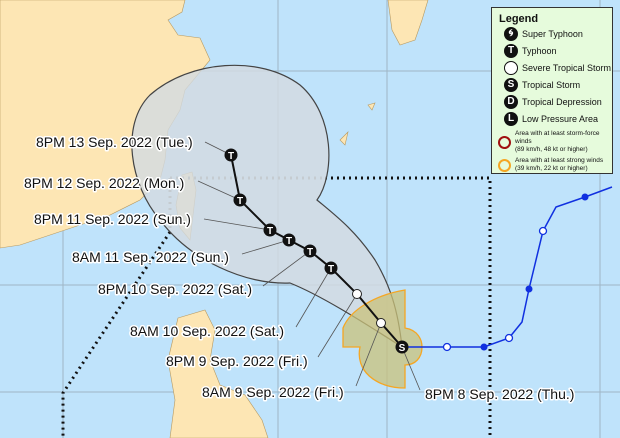 This screenshot has width=620, height=438. I want to click on track-label: 8AM 9 Sep. 2022 (Fri.), so click(273, 392).